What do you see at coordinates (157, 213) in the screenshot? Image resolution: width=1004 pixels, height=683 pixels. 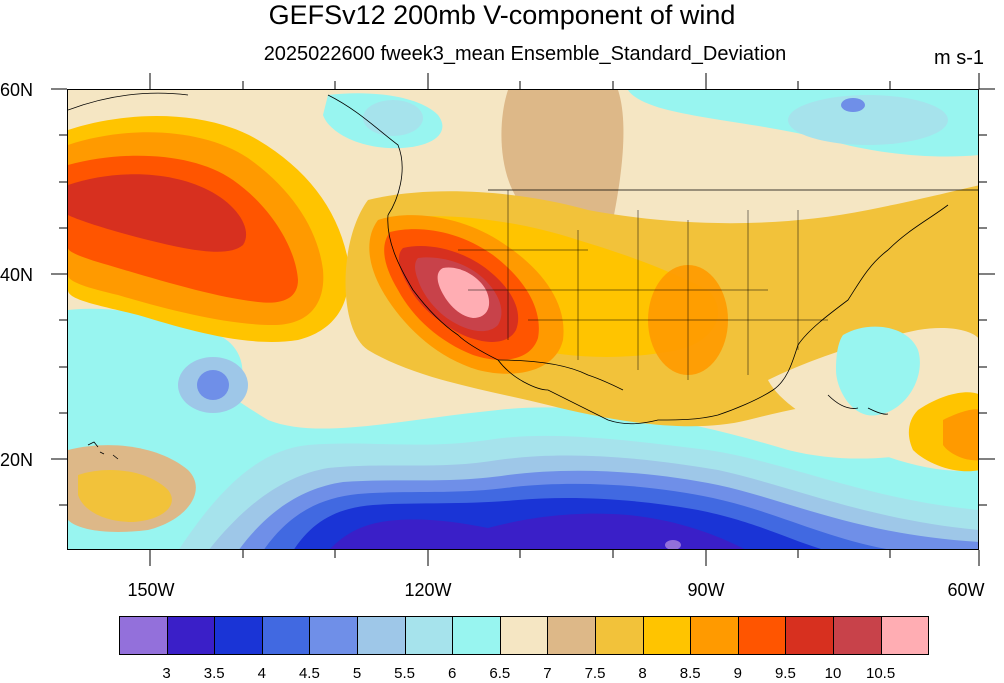 I see `npac-red-core` at bounding box center [157, 213].